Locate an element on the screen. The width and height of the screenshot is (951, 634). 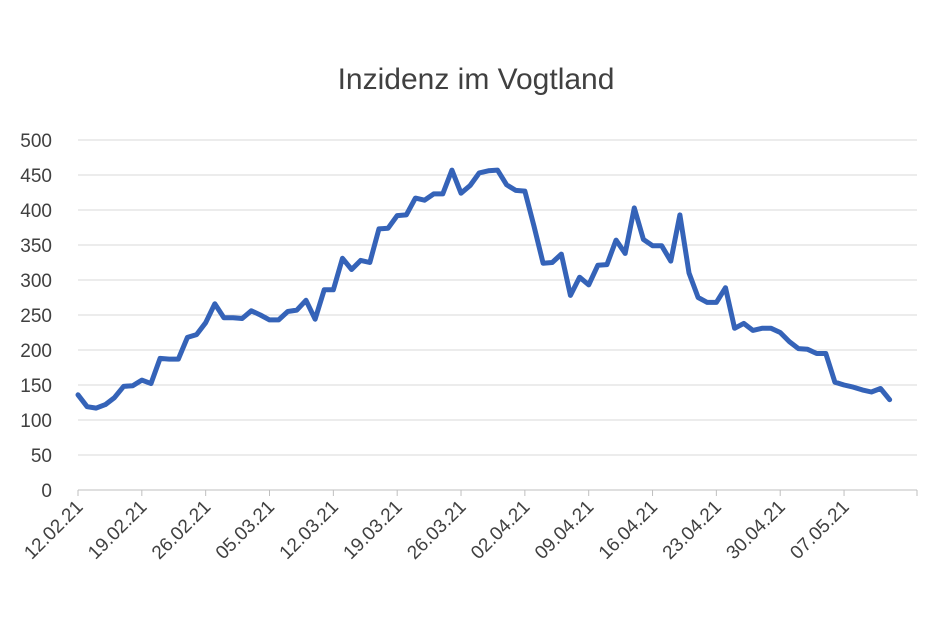
y-tick-label: 50 is located at coordinates (41, 456).